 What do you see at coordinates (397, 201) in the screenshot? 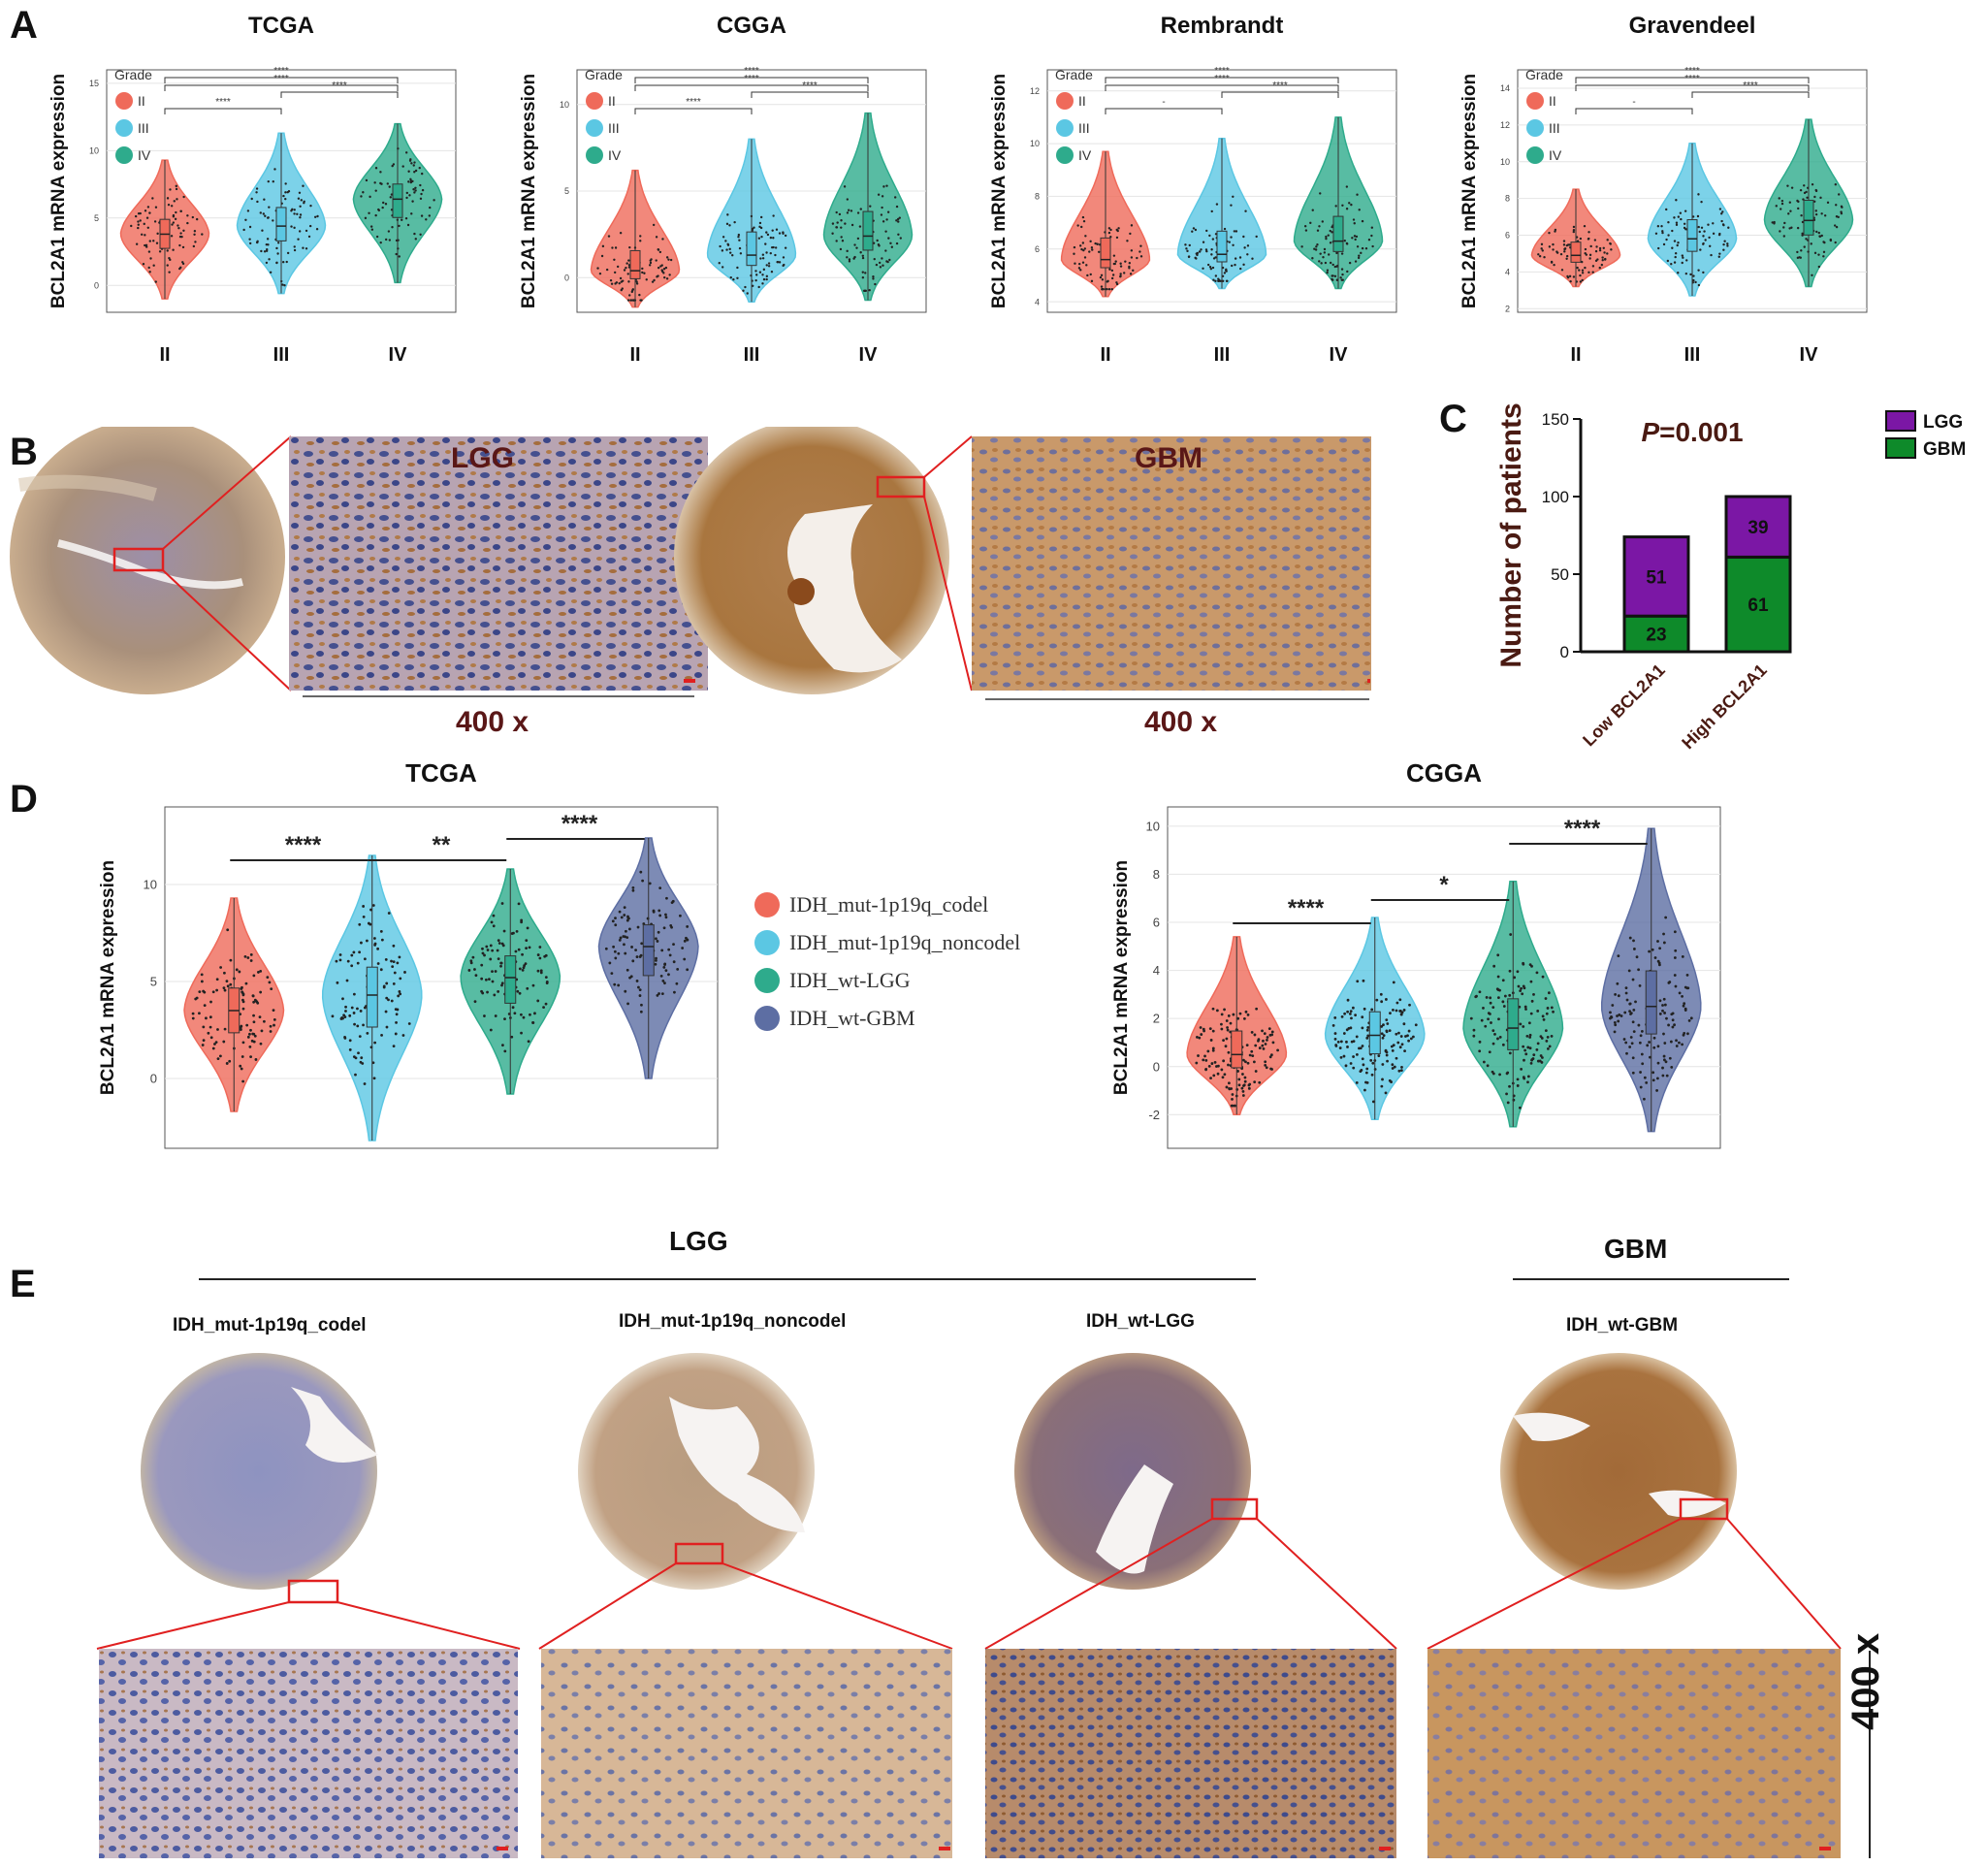
I see `box-iv` at bounding box center [397, 201].